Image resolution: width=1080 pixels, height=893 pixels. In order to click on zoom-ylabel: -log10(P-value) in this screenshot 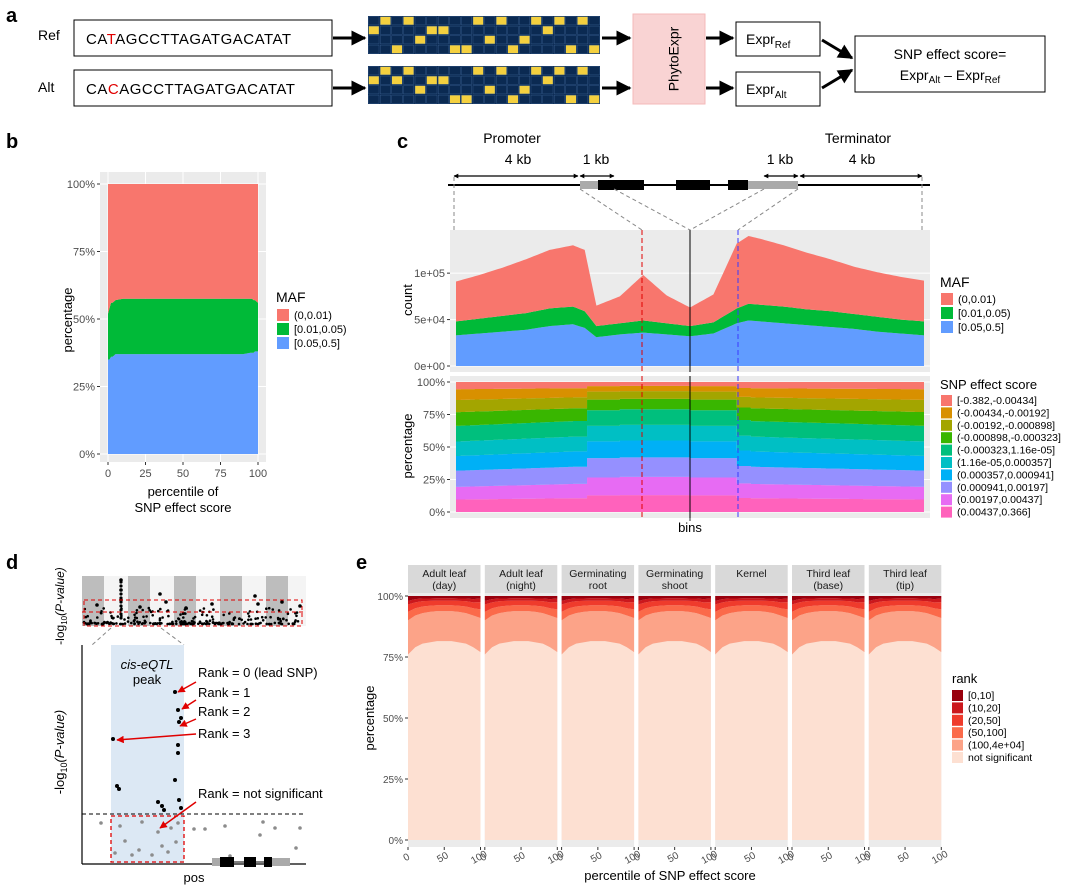, I will do `click(60, 752)`.